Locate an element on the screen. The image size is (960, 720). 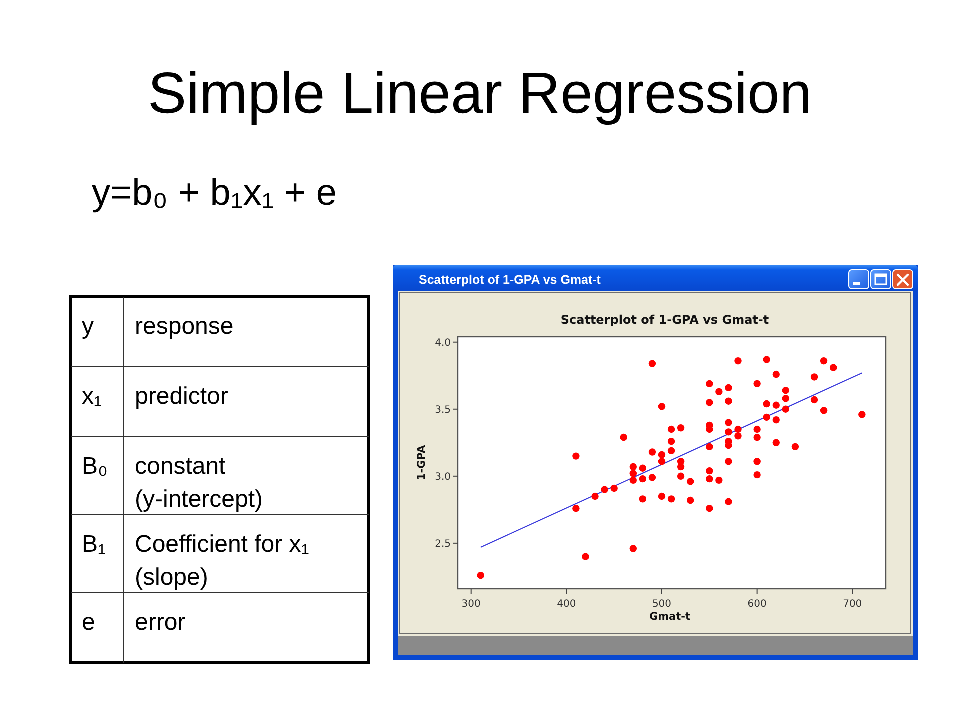
text: B₀ is located at coordinates (95, 466).